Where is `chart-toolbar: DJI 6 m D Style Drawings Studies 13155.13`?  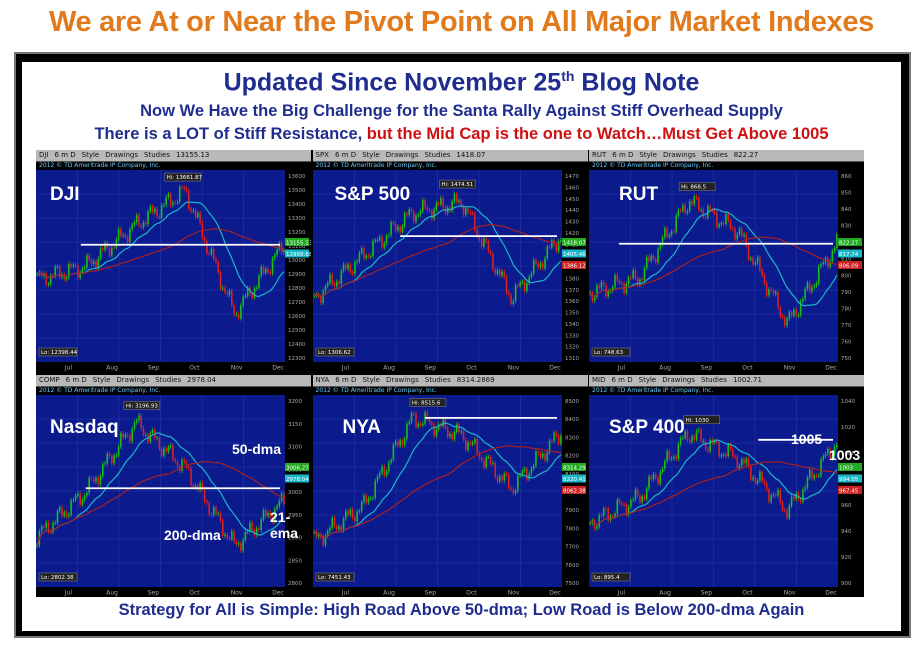
chart-toolbar: DJI 6 m D Style Drawings Studies 13155.13 is located at coordinates (173, 156).